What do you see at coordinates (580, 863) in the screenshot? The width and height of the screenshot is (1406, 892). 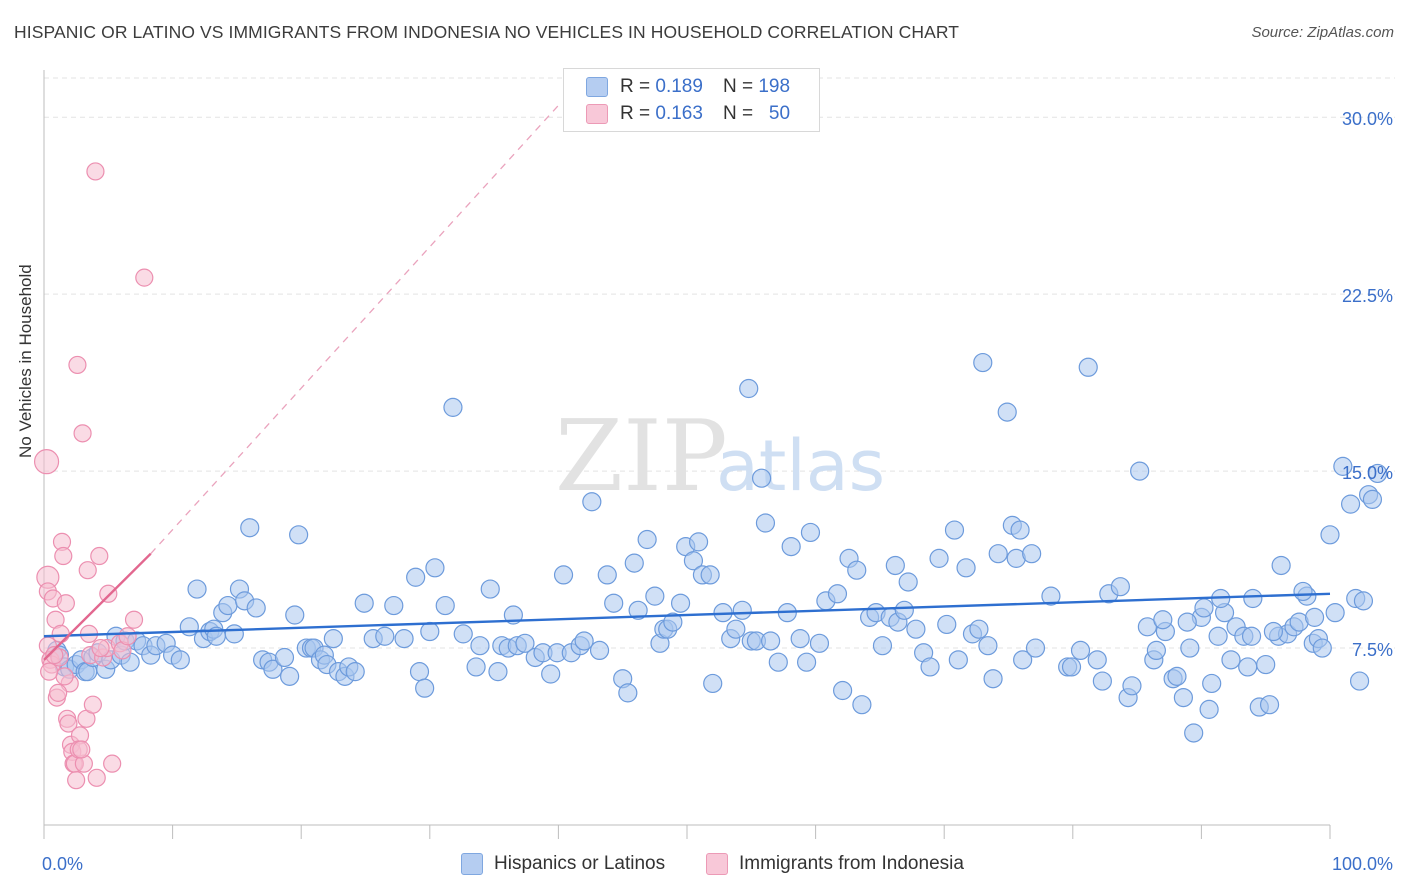 I see `bottom-legend-label: Hispanics or Latinos` at bounding box center [580, 863].